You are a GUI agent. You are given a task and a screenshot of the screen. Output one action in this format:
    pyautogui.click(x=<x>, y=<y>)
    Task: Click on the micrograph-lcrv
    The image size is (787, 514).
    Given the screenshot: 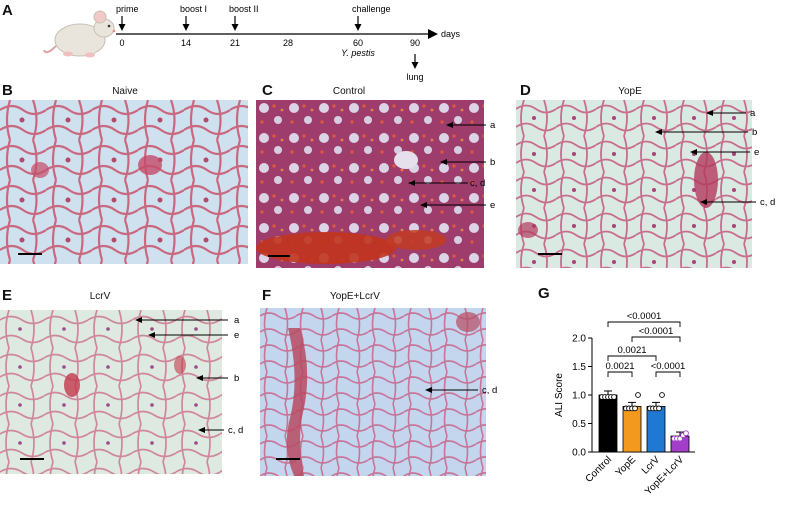 What is the action you would take?
    pyautogui.click(x=111, y=392)
    